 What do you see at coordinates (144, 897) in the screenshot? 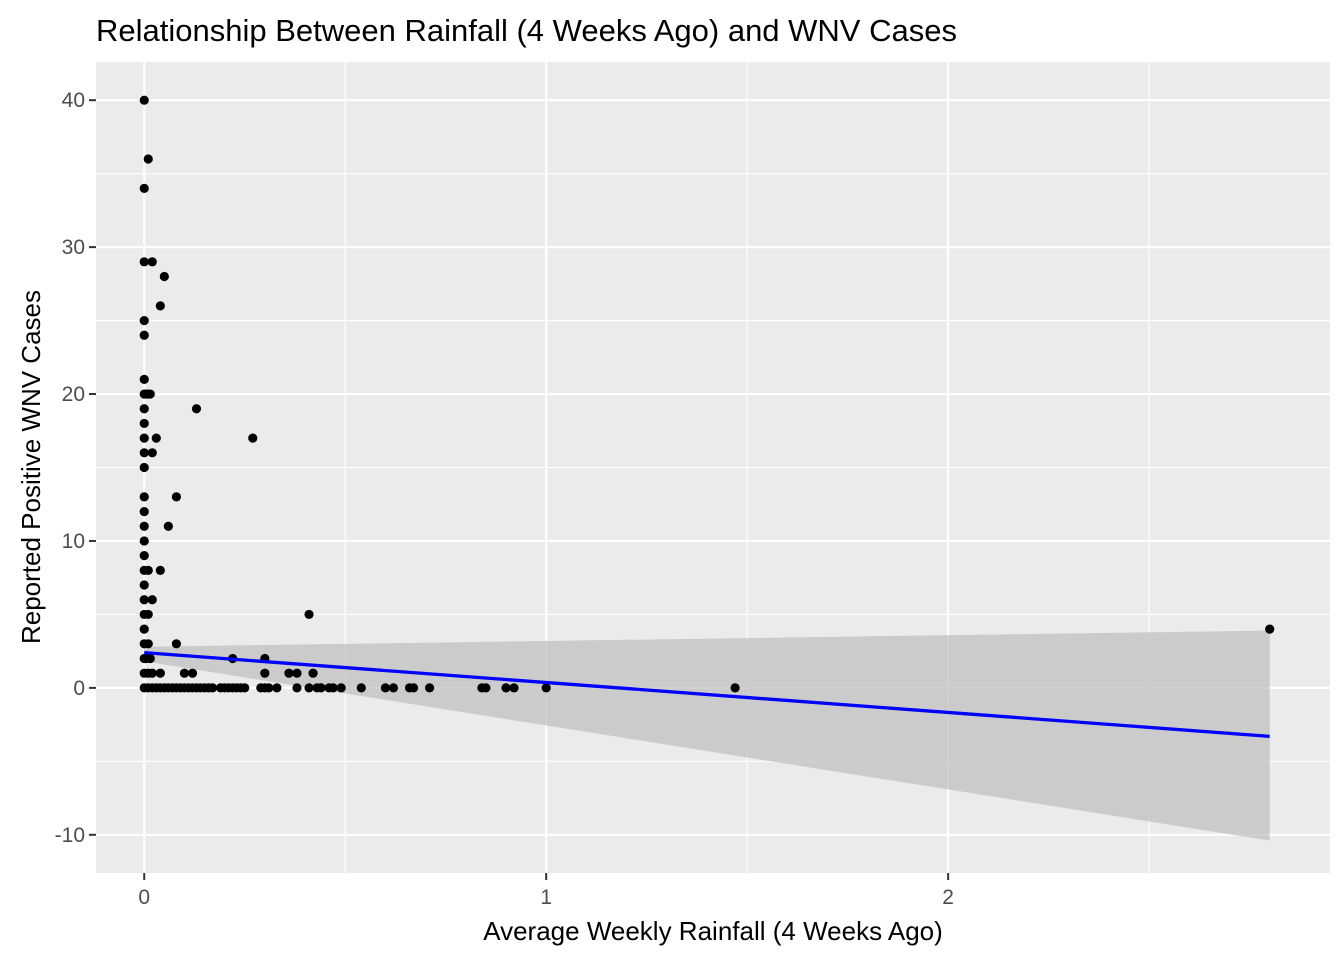
I see `x-tick-label: 0` at bounding box center [144, 897].